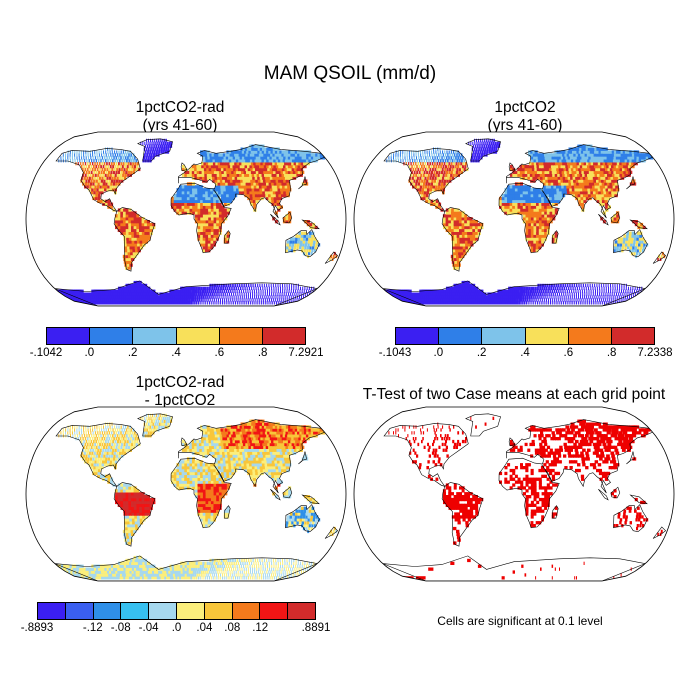 The image size is (700, 700). What do you see at coordinates (287, 217) in the screenshot?
I see `coastline-borneo` at bounding box center [287, 217].